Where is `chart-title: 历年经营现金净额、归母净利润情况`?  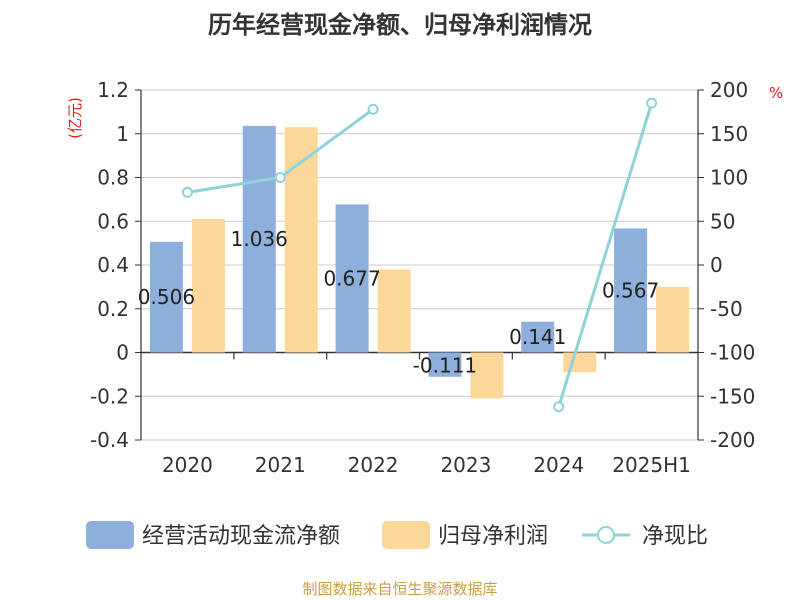 chart-title: 历年经营现金净额、归母净利润情况 is located at coordinates (400, 25).